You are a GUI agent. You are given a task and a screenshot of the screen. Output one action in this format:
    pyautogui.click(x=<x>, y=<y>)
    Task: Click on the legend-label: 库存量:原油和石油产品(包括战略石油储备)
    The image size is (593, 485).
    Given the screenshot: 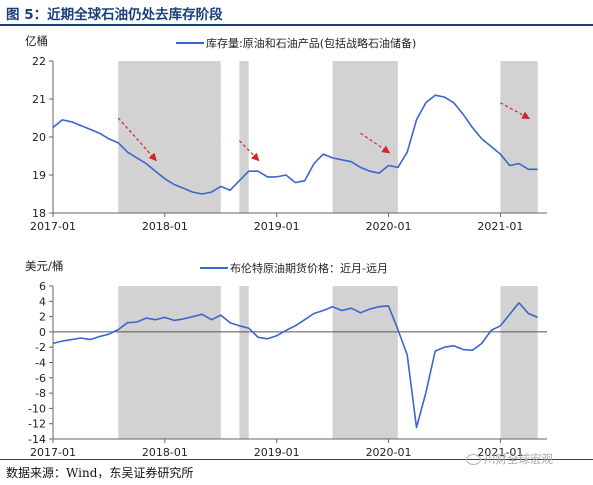 What is the action you would take?
    pyautogui.click(x=311, y=43)
    